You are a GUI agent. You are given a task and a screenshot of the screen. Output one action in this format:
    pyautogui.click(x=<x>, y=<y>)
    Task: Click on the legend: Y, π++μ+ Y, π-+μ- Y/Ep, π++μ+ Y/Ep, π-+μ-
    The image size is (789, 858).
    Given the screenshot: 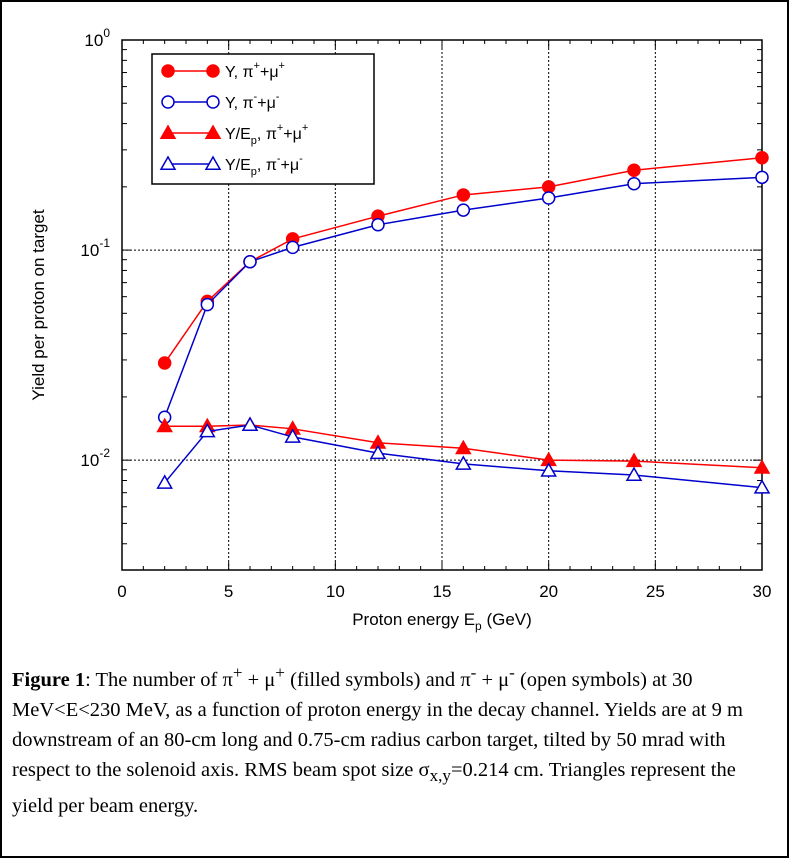 What is the action you would take?
    pyautogui.click(x=263, y=119)
    